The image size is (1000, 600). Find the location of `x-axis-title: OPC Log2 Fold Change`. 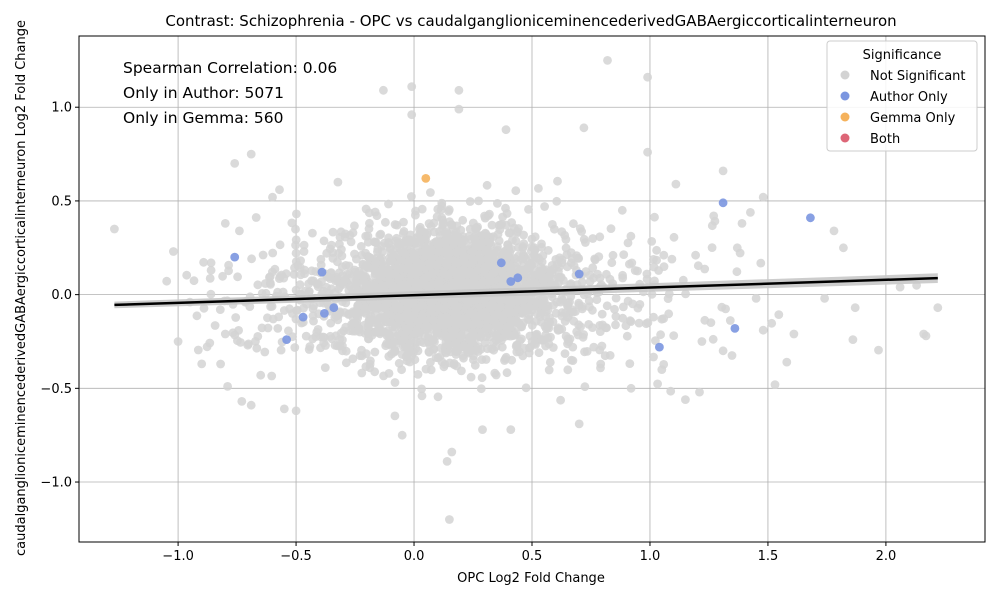

x-axis-title: OPC Log2 Fold Change is located at coordinates (531, 578).